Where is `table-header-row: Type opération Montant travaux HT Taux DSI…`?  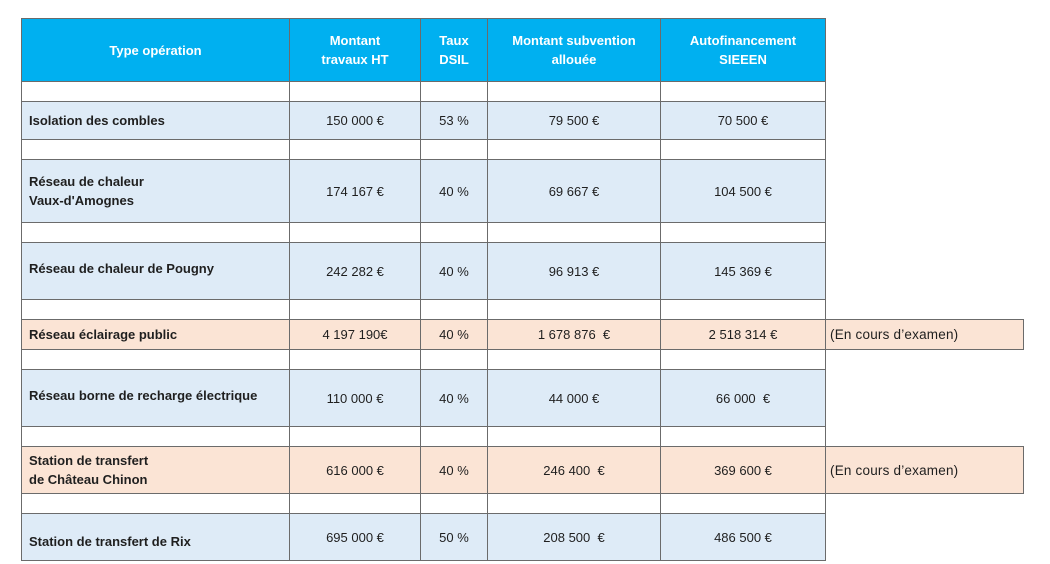
table-header-row: Type opération Montant travaux HT Taux DSI… is located at coordinates (525, 50).